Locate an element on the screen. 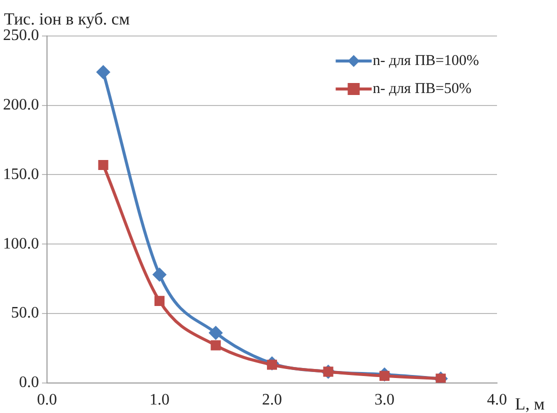 This screenshot has height=413, width=557. legend-label: n- для ПВ=100% is located at coordinates (426, 60).